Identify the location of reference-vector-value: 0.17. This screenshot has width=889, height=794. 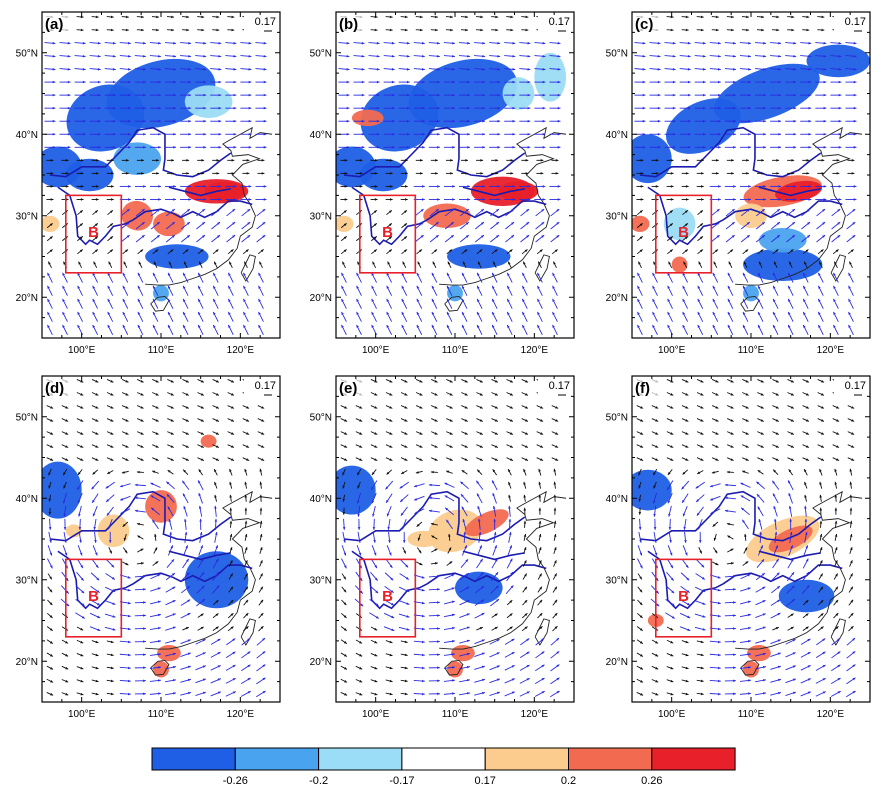
(265, 386).